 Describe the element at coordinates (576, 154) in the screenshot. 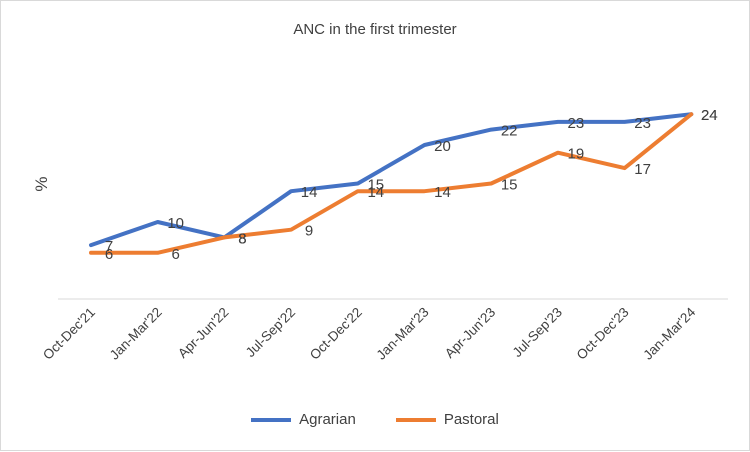

I see `data-label-pastoral-7: 19` at that location.